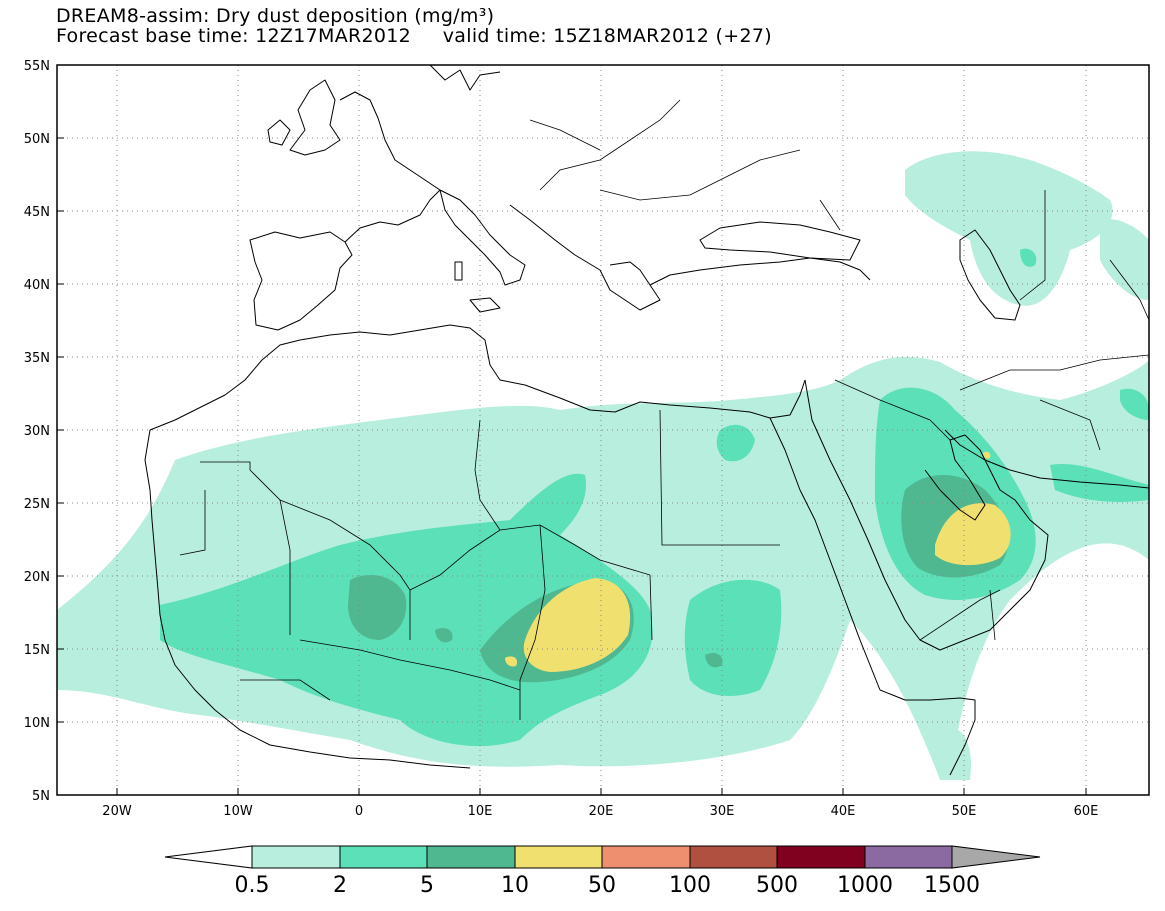 Image resolution: width=1165 pixels, height=911 pixels. I want to click on colorbar-labels: 0.5 2 5 10 50 100 500 1000 1500, so click(608, 885).